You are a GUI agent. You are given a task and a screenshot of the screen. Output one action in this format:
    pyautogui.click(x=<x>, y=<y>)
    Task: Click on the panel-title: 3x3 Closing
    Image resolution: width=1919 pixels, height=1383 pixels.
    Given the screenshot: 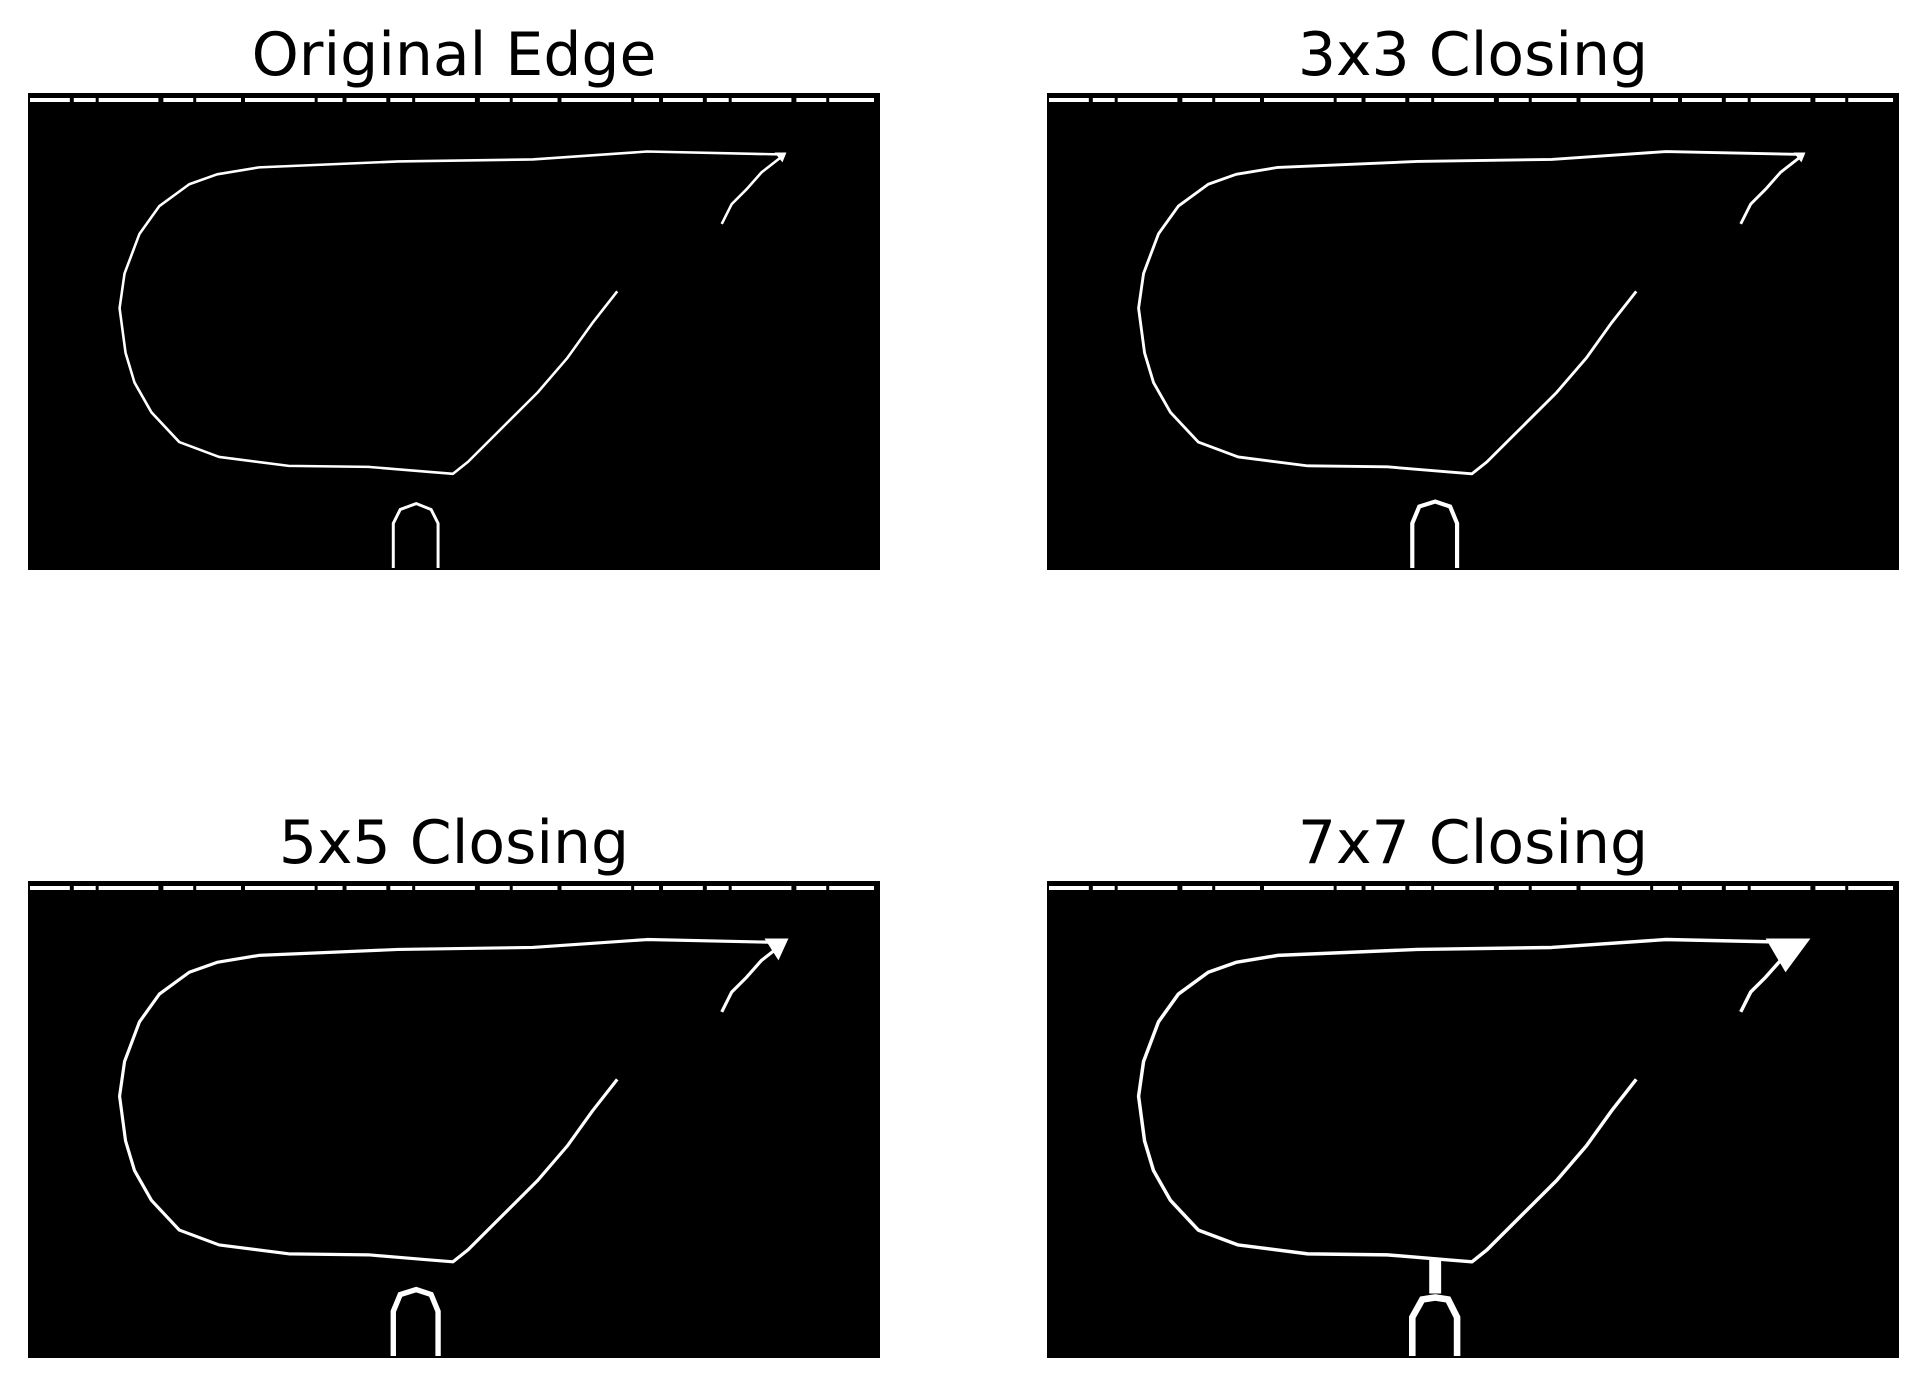 What is the action you would take?
    pyautogui.click(x=1473, y=55)
    